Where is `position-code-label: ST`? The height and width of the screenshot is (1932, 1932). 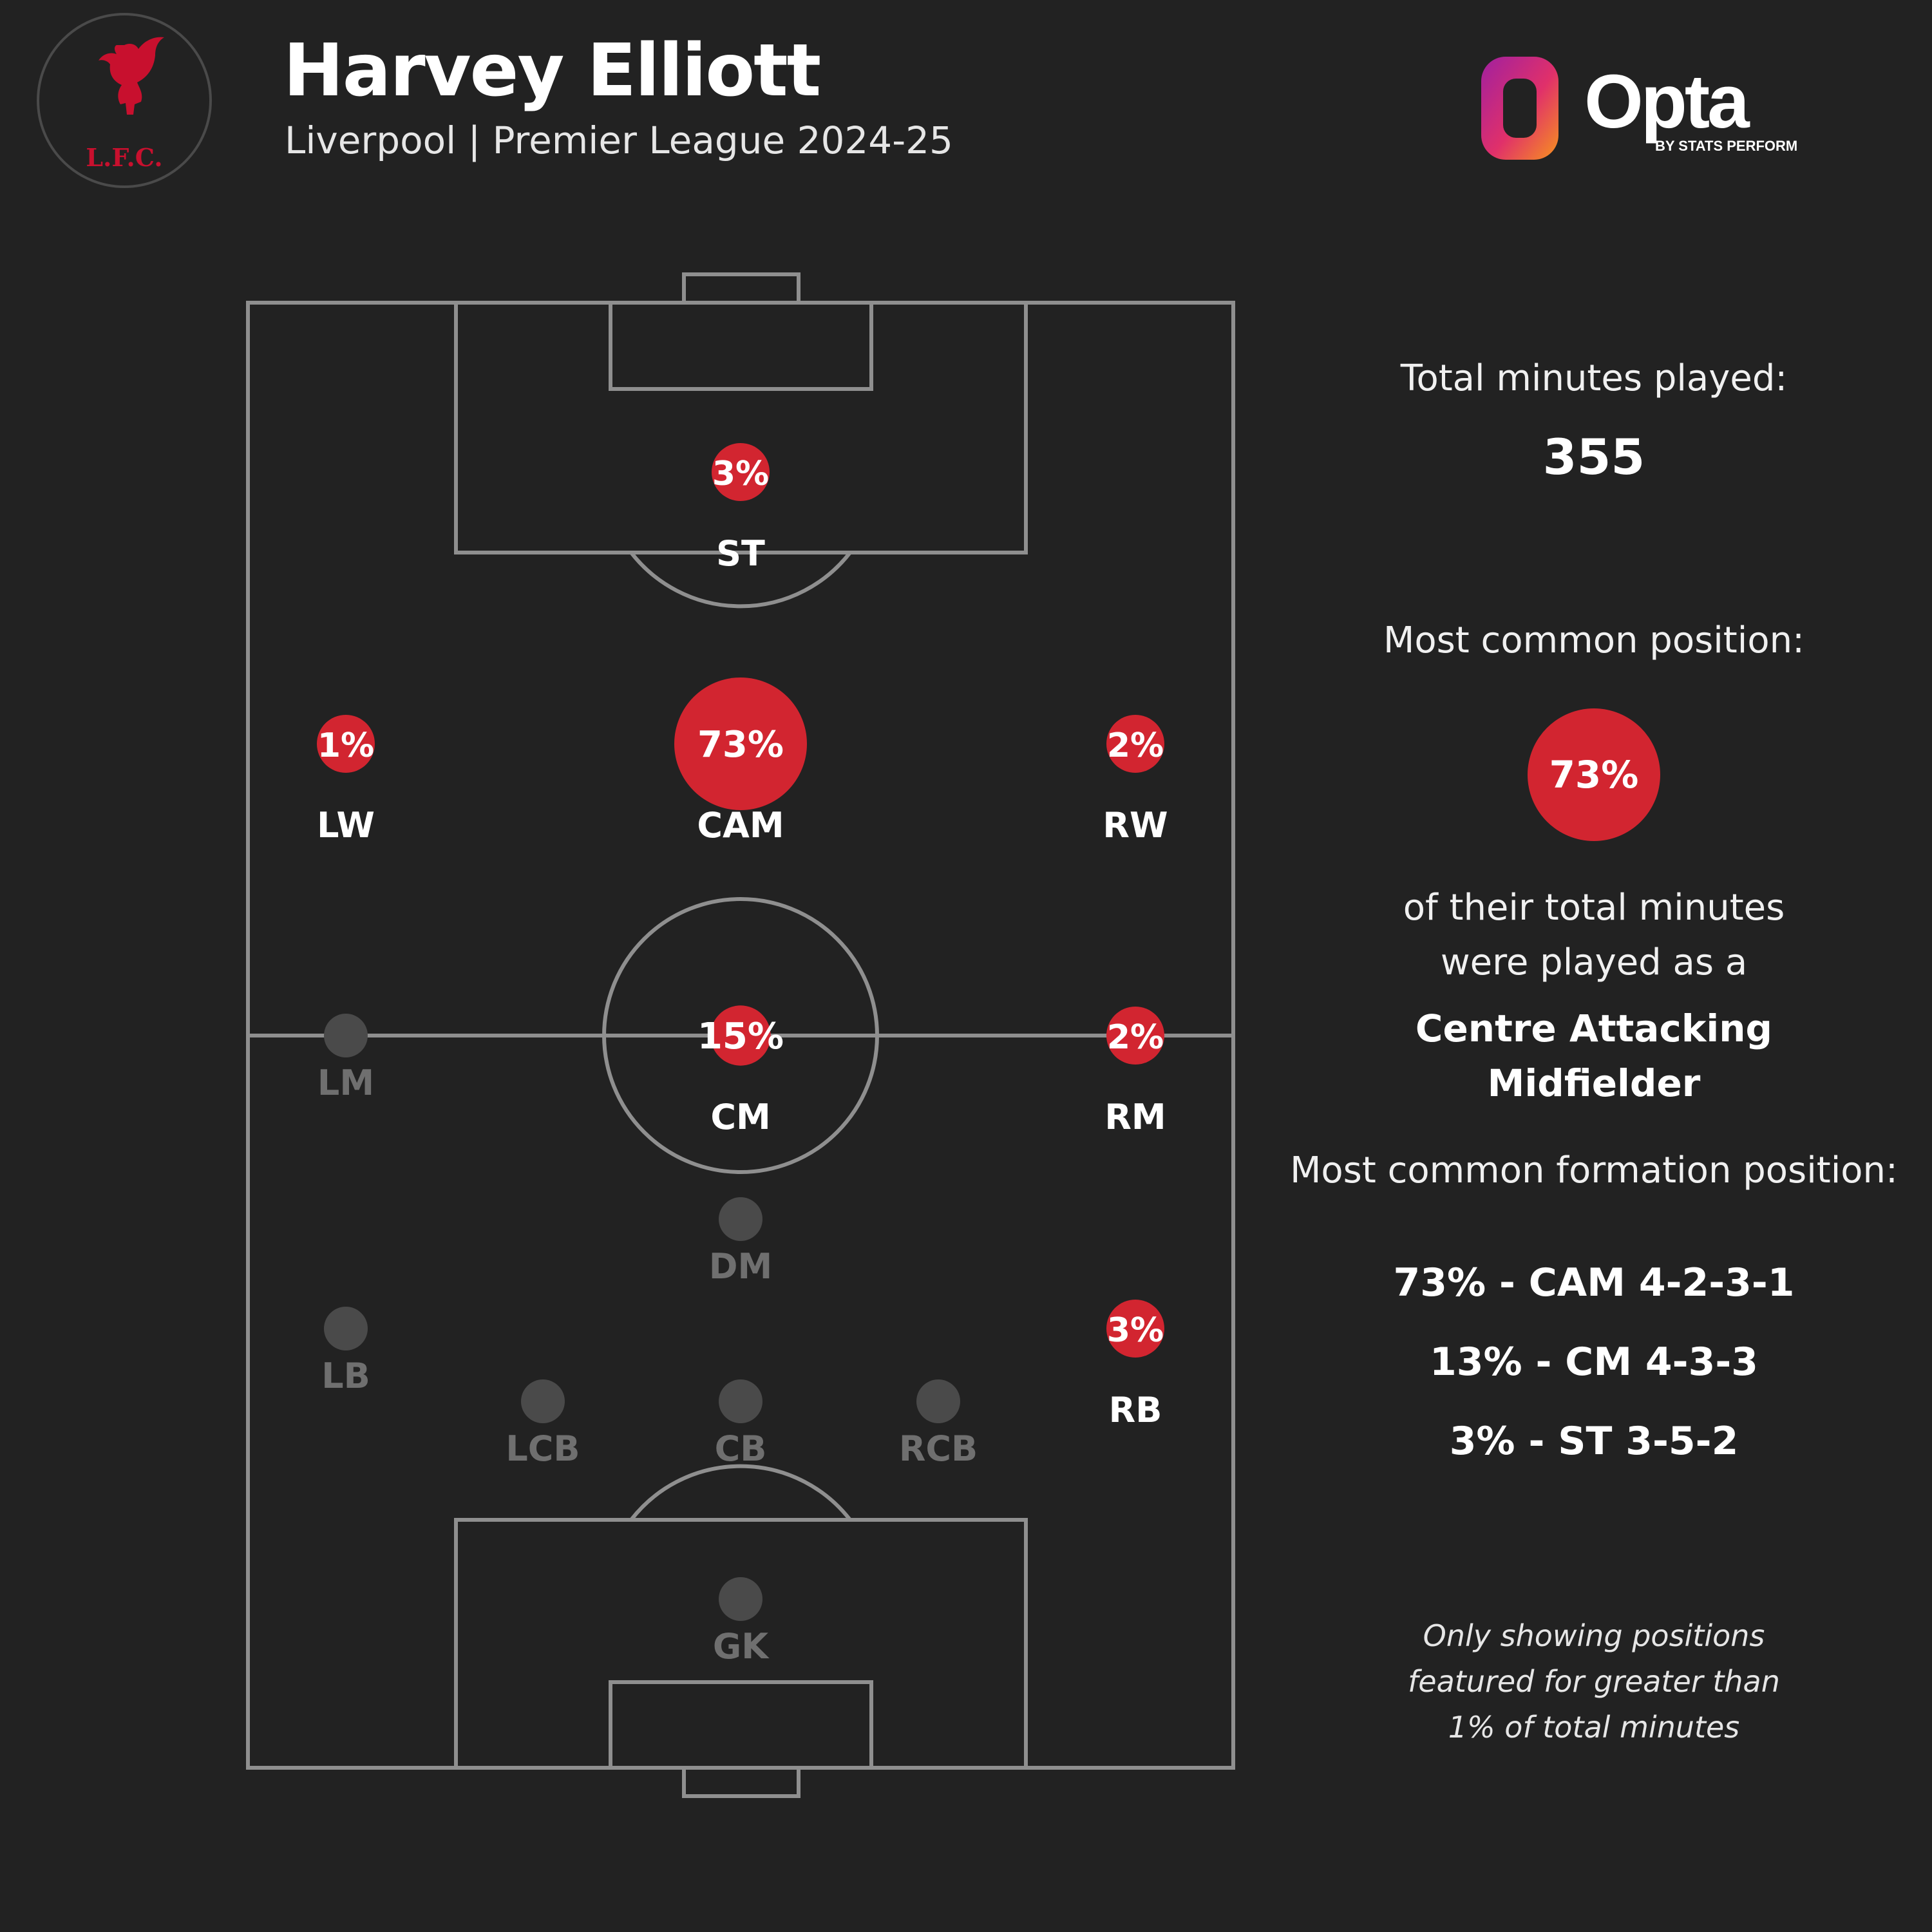
position-code-label: ST is located at coordinates (741, 554).